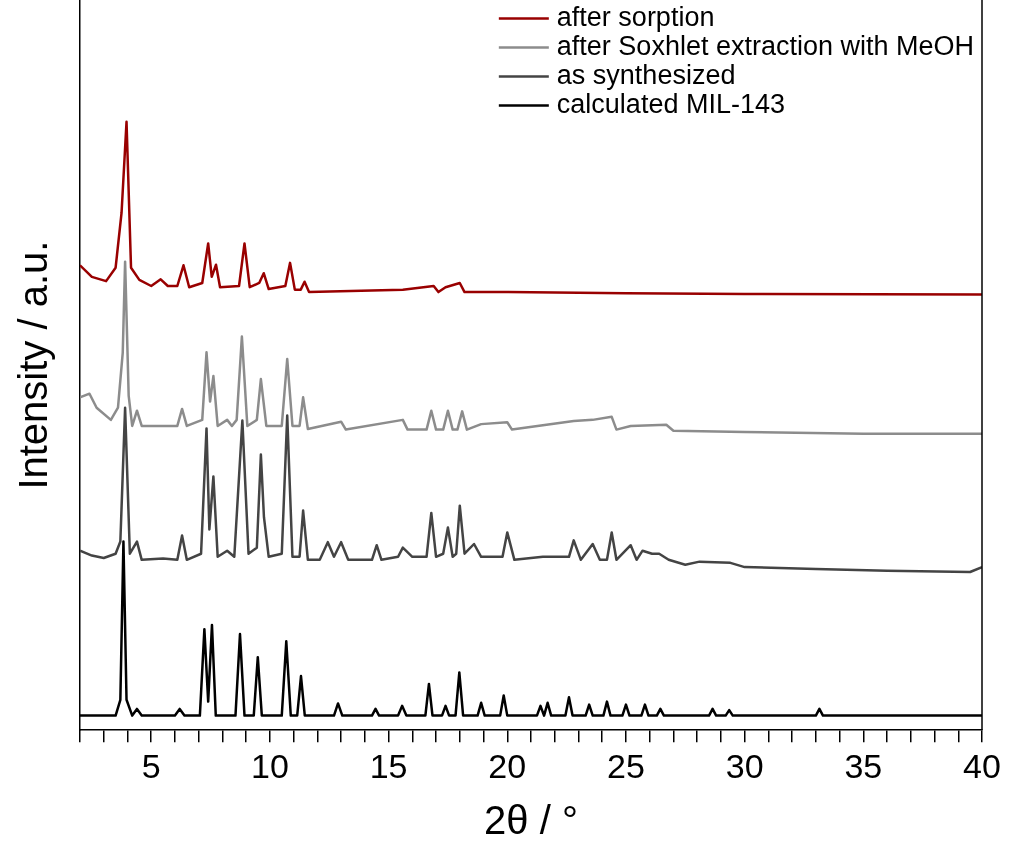 This screenshot has width=1014, height=859. What do you see at coordinates (982, 765) in the screenshot?
I see `x-tick-label: 40` at bounding box center [982, 765].